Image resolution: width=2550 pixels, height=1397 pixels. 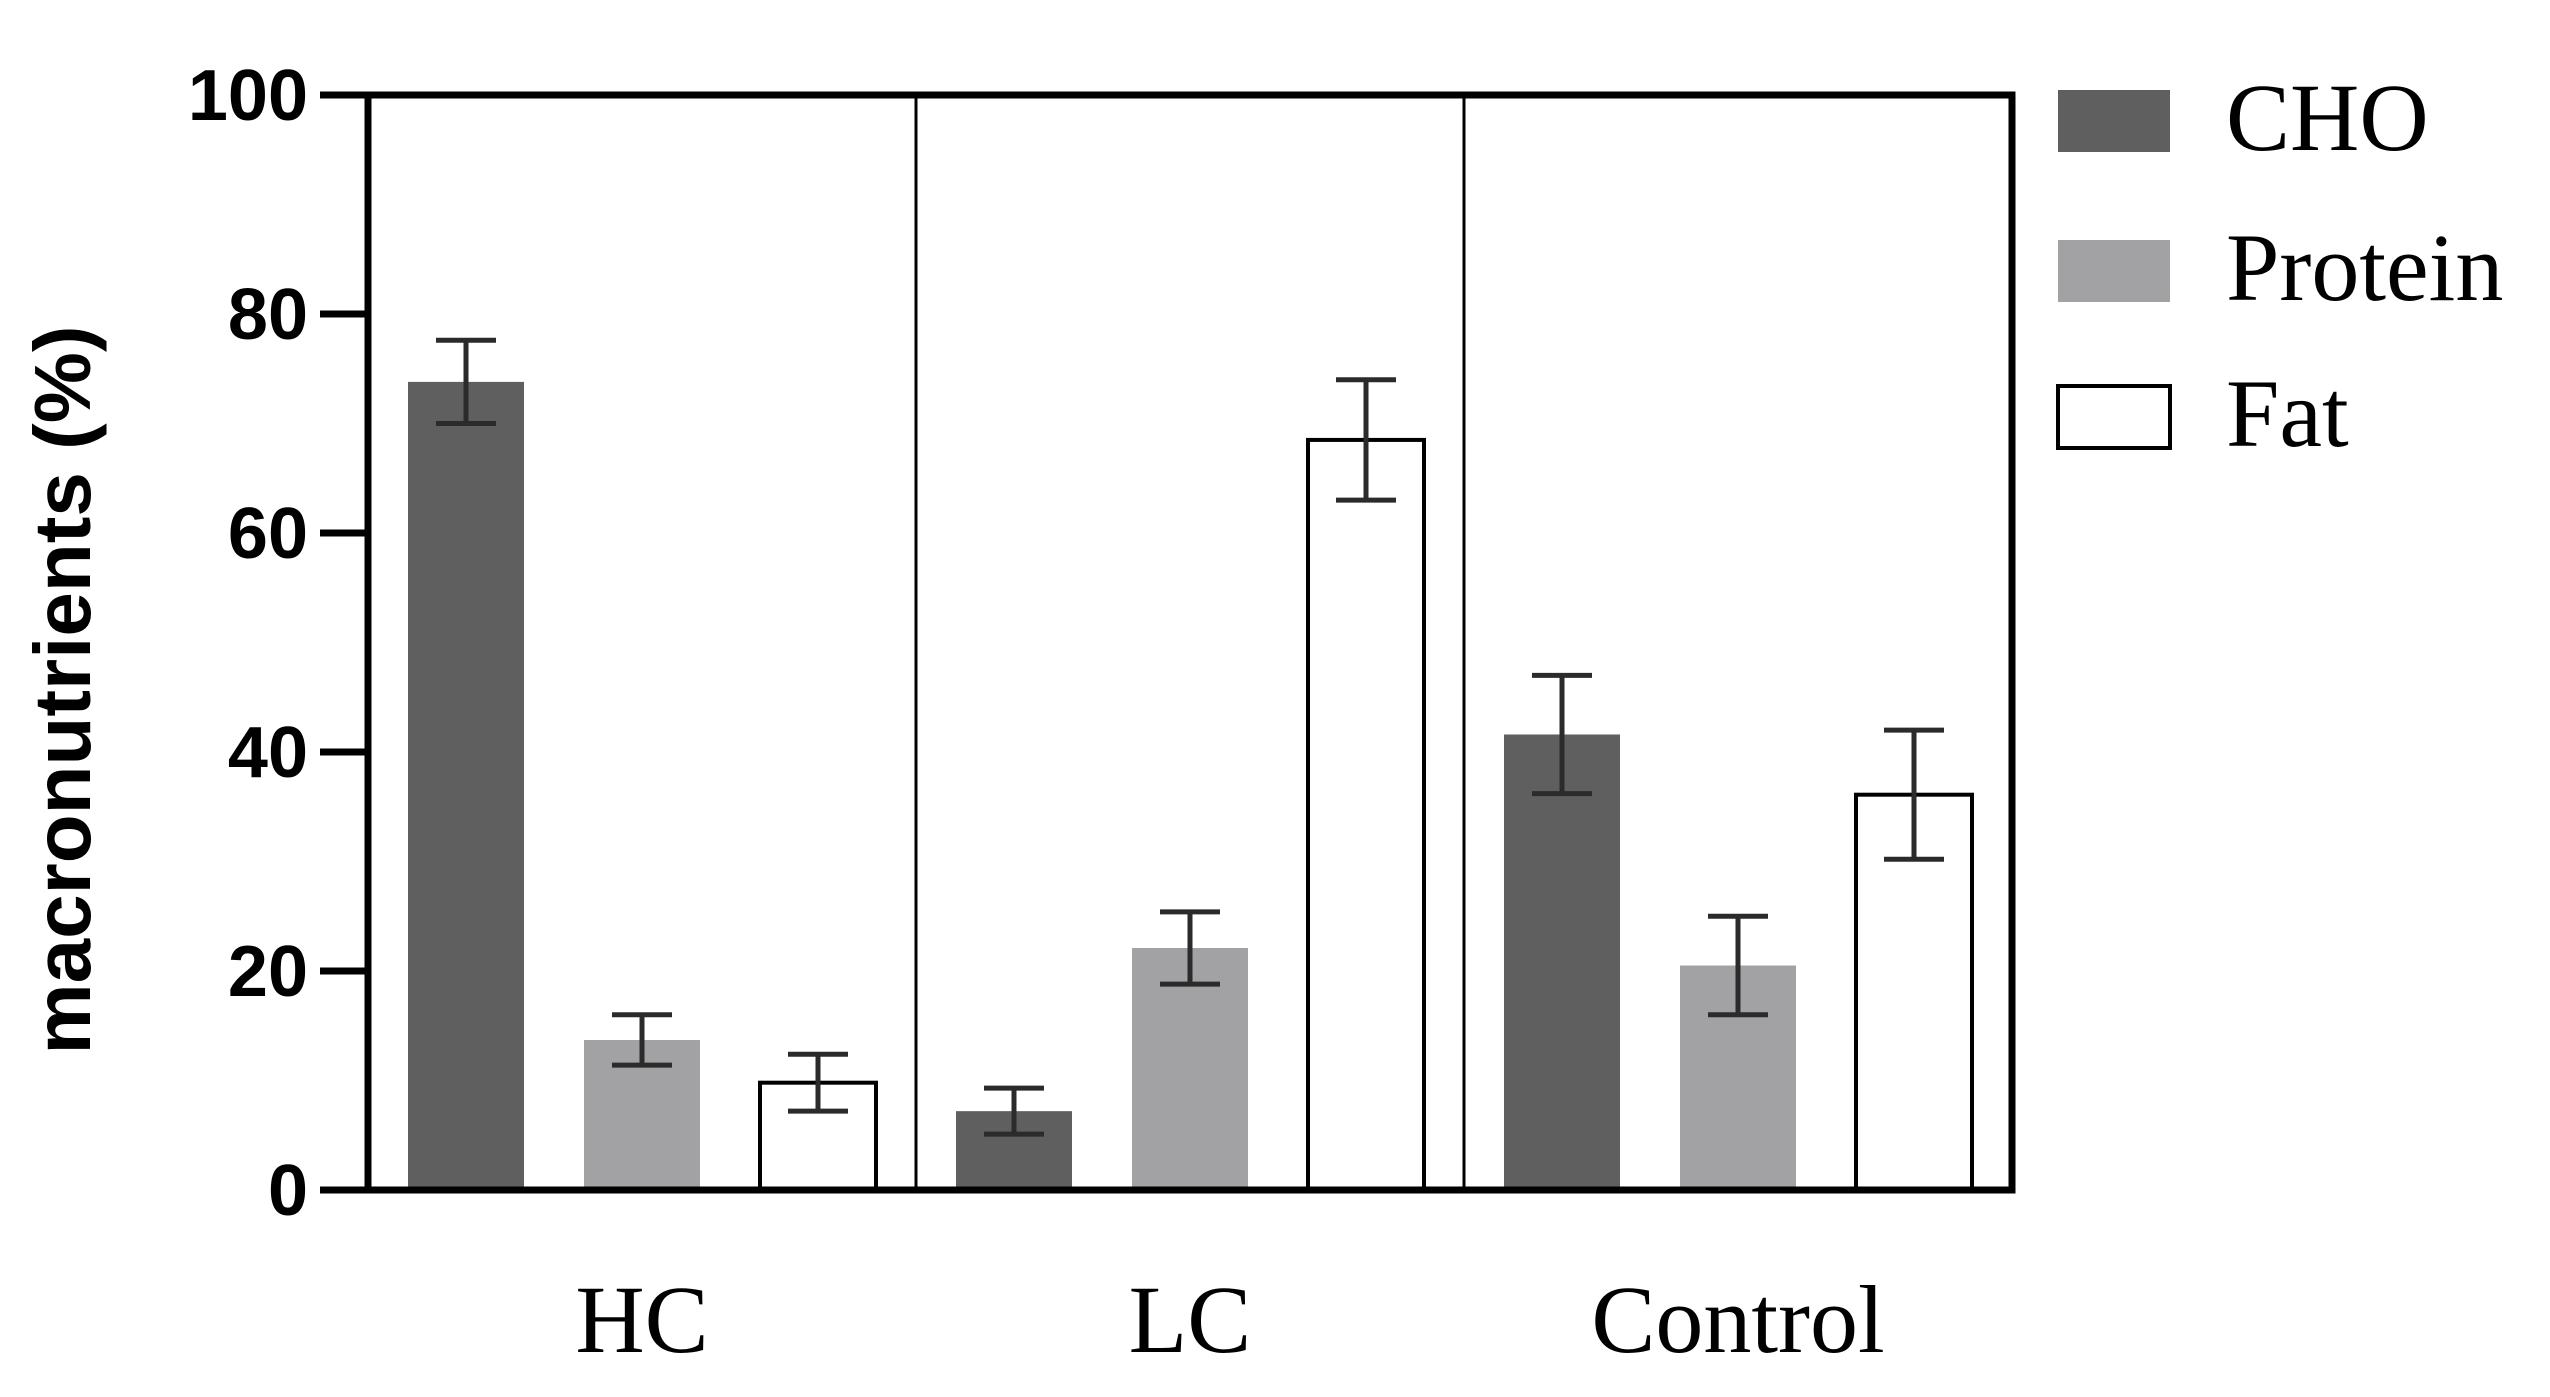 What do you see at coordinates (1014, 1111) in the screenshot?
I see `error-bar-lc-cho` at bounding box center [1014, 1111].